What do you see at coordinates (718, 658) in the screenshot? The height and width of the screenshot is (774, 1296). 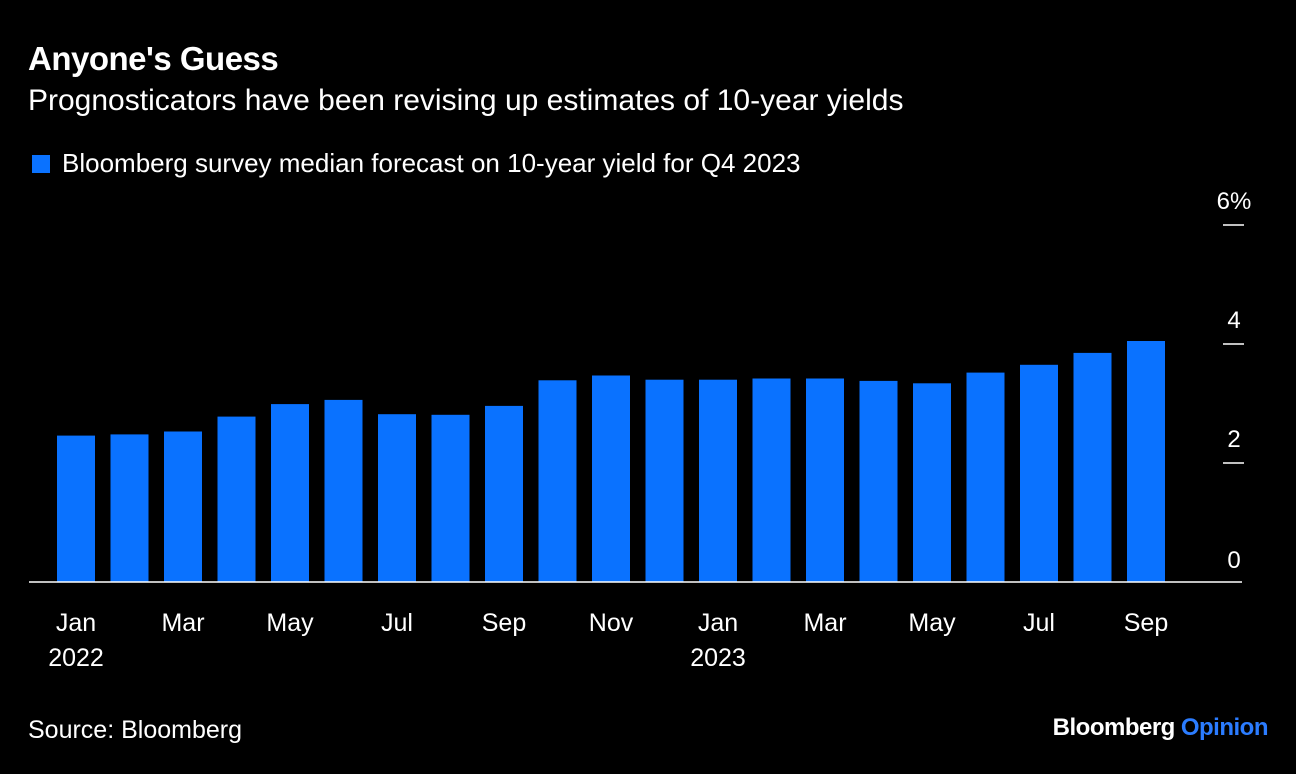 I see `x-tick-year-label: 2023` at bounding box center [718, 658].